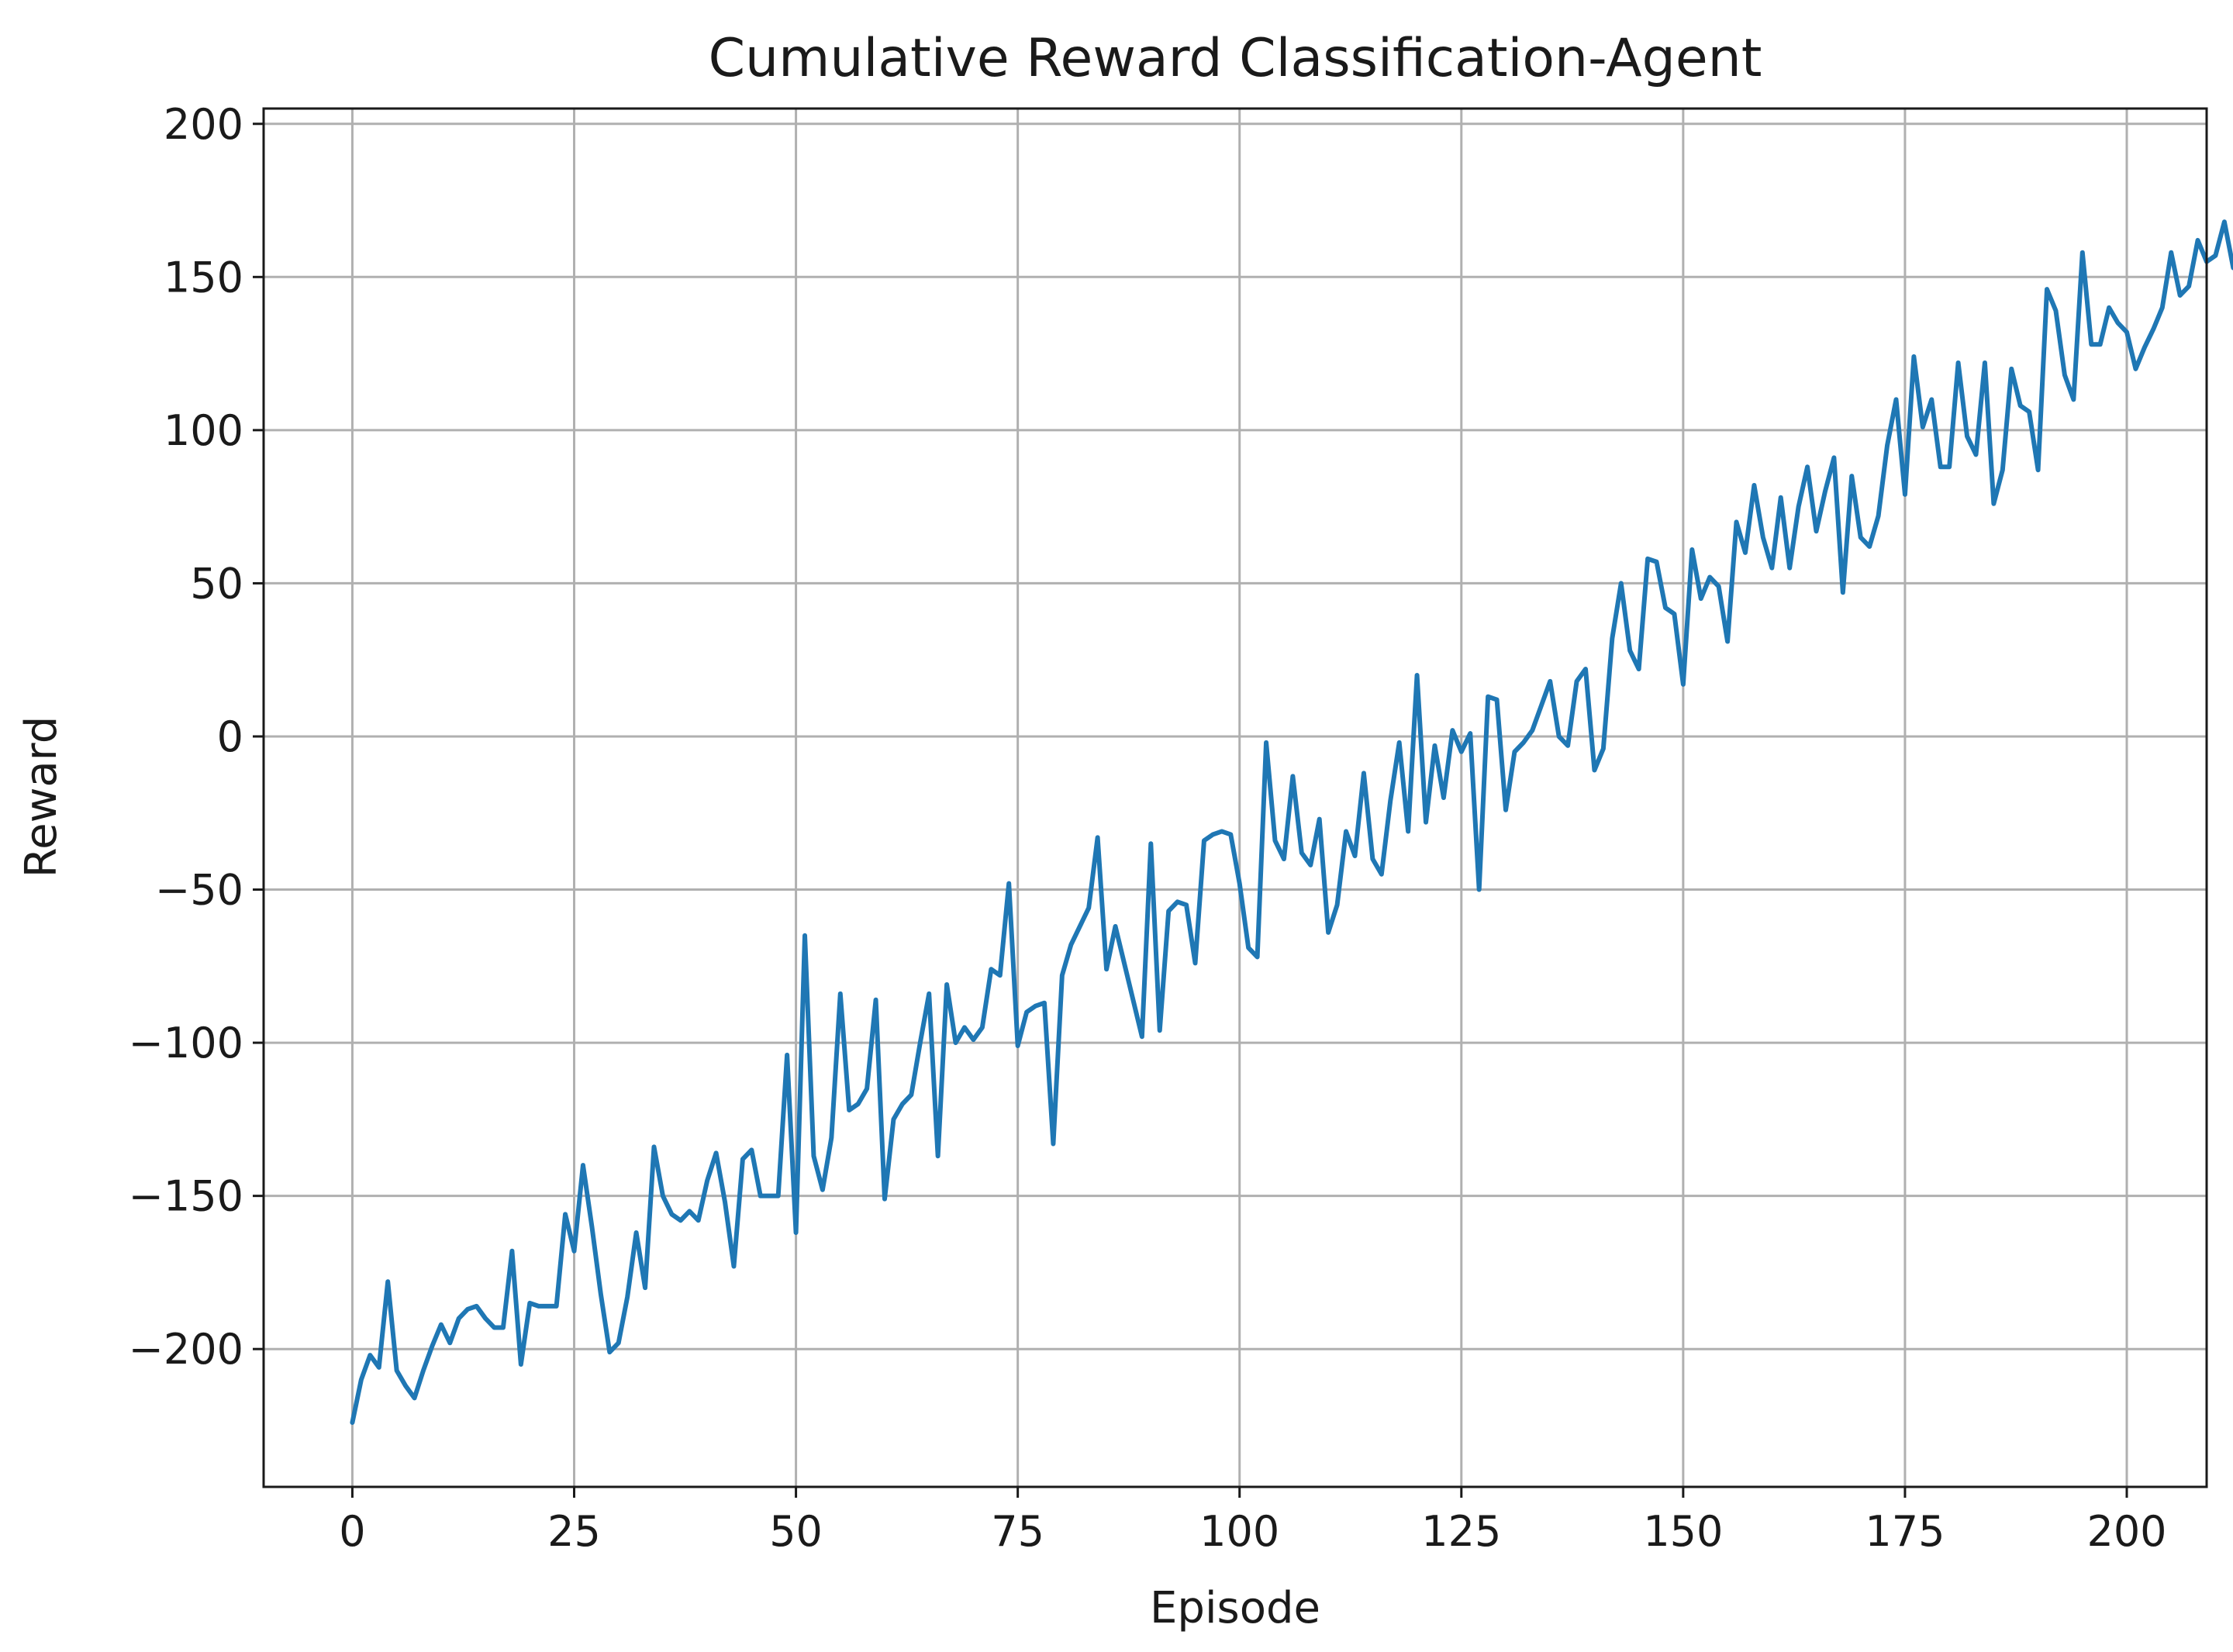 This screenshot has width=2233, height=1652. I want to click on x-tick-label: 200, so click(2126, 1531).